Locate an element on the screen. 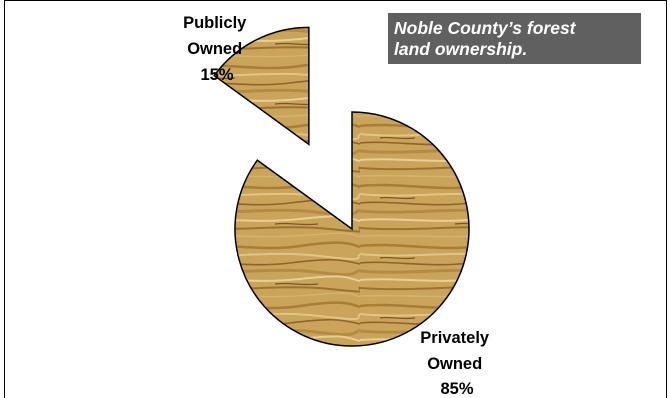  slice-label-privately-owned-line-2: Owned is located at coordinates (454, 364).